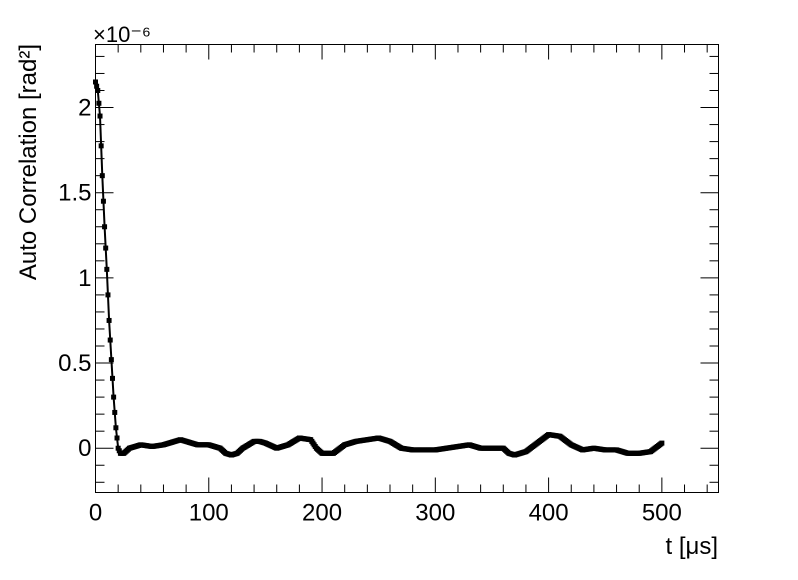 The height and width of the screenshot is (580, 798). I want to click on x-tick-label: 300, so click(435, 513).